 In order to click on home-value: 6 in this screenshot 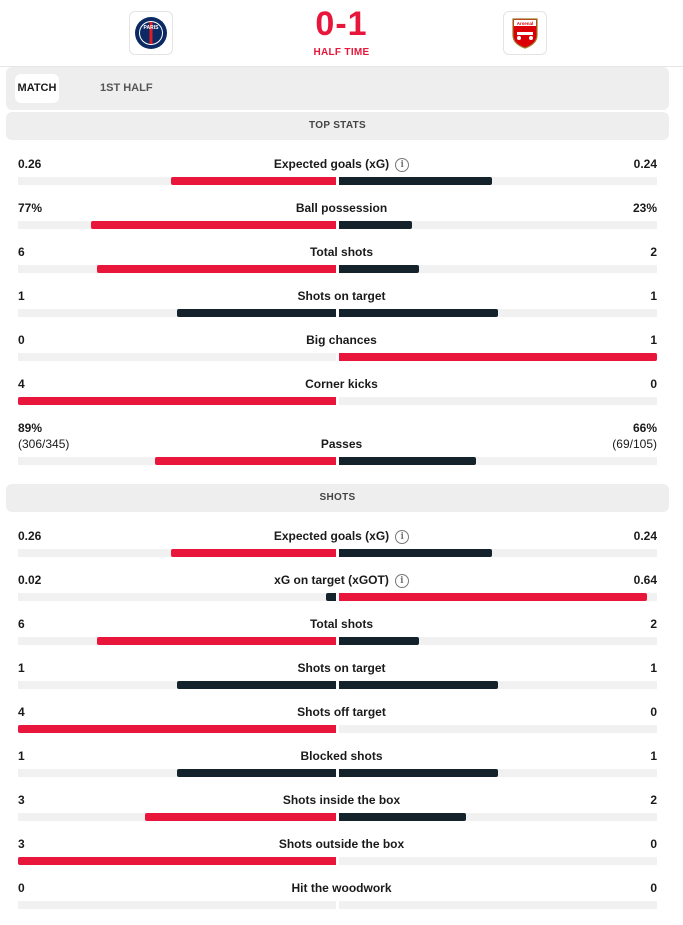, I will do `click(21, 252)`.